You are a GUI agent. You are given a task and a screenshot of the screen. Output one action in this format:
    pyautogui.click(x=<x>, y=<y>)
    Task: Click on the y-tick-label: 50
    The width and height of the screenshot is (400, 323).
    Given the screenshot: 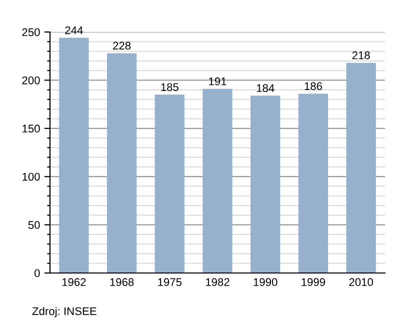 What is the action you would take?
    pyautogui.click(x=34, y=225)
    